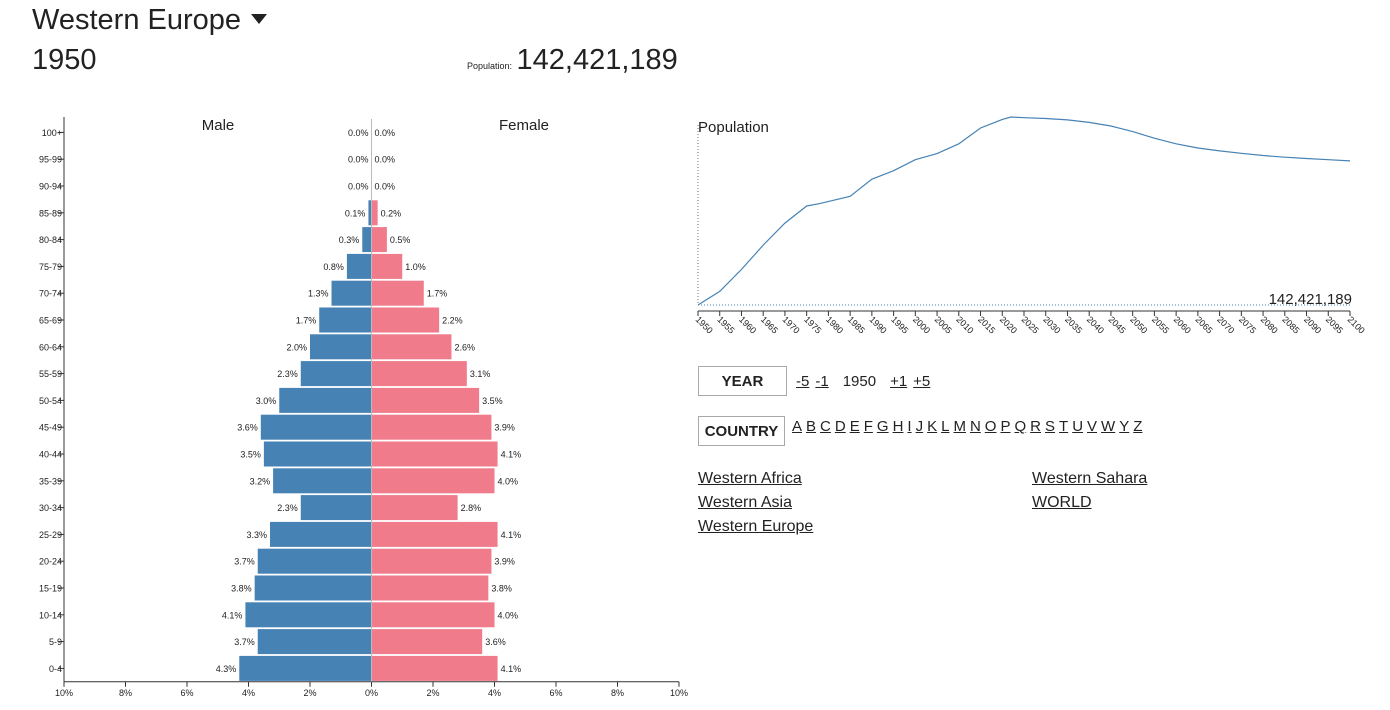 Image resolution: width=1390 pixels, height=710 pixels. What do you see at coordinates (1356, 324) in the screenshot?
I see `year-tick-label: 2100` at bounding box center [1356, 324].